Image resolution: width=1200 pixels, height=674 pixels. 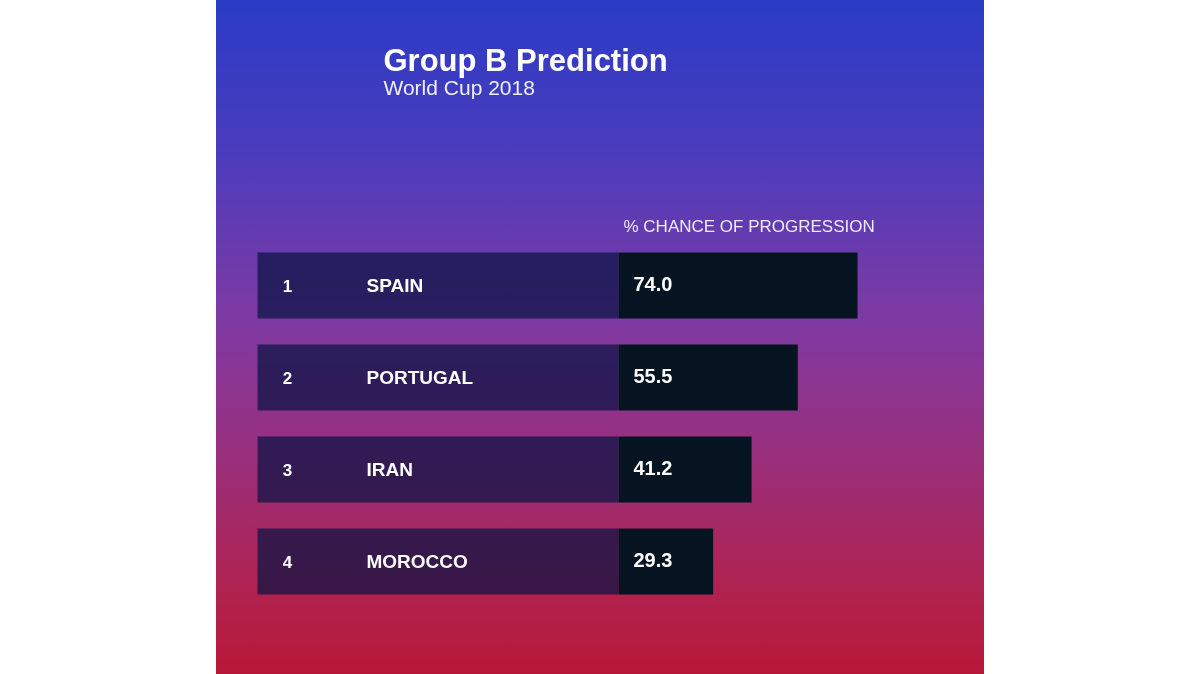 I want to click on y-tick-label: PORTUGAL, so click(x=420, y=377).